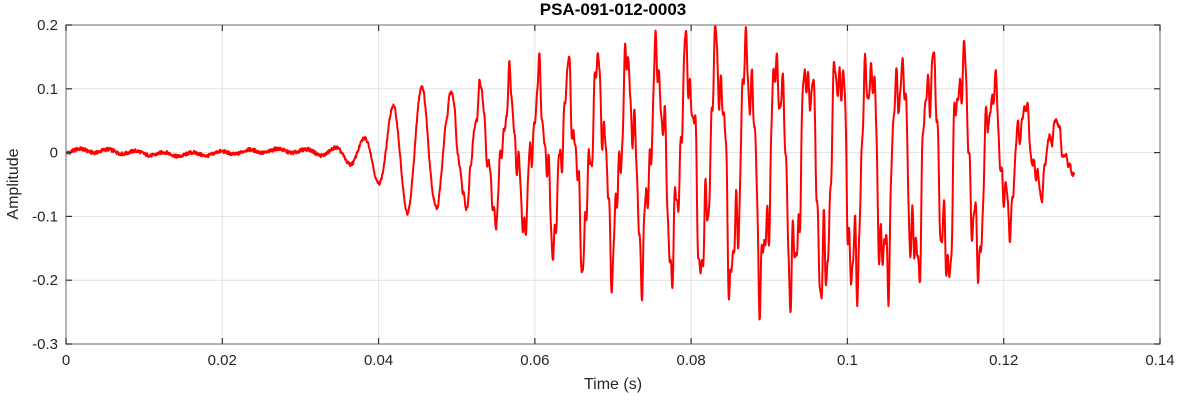 The width and height of the screenshot is (1182, 404). I want to click on y-tick-label: 0.2, so click(47, 25).